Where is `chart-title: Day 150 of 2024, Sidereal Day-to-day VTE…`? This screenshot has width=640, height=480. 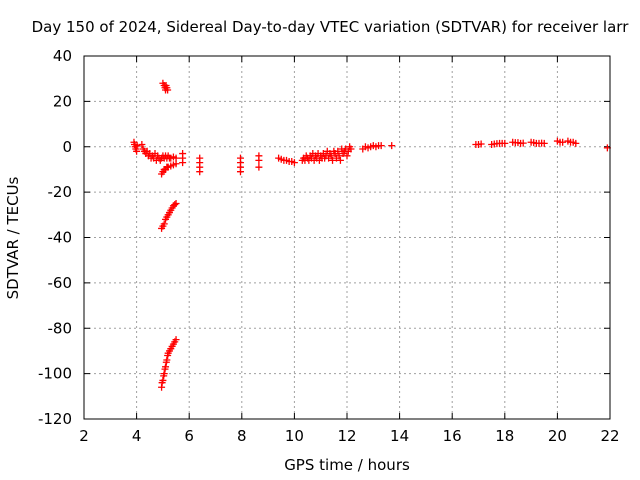 chart-title: Day 150 of 2024, Sidereal Day-to-day VTE… is located at coordinates (330, 27).